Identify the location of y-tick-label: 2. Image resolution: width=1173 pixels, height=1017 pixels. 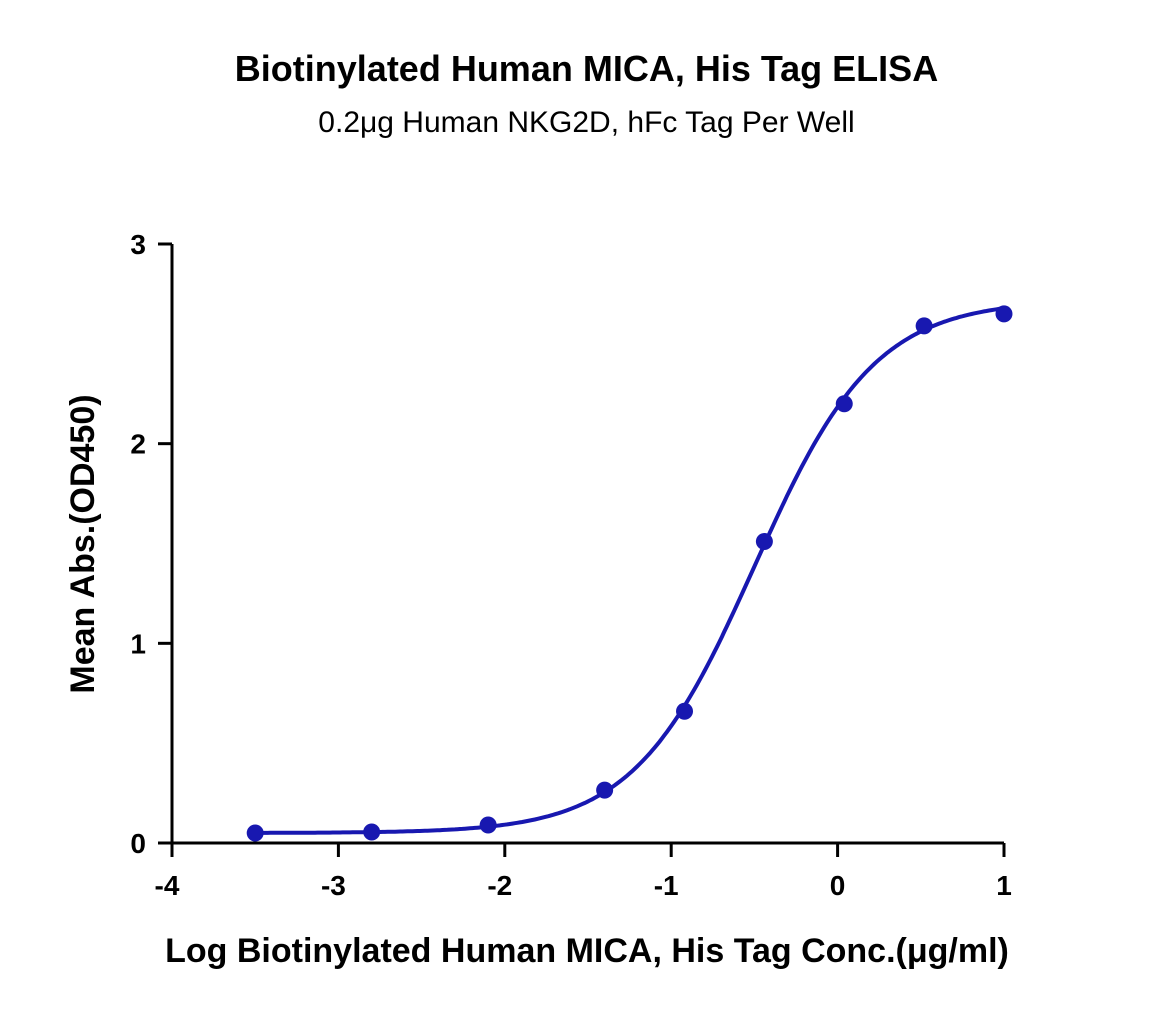
(138, 444).